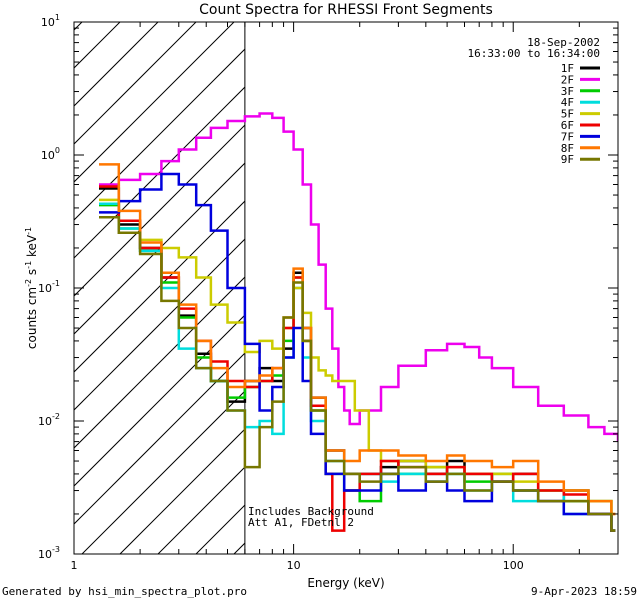 This screenshot has height=600, width=640. What do you see at coordinates (567, 148) in the screenshot?
I see `legend-label-8F: 8F` at bounding box center [567, 148].